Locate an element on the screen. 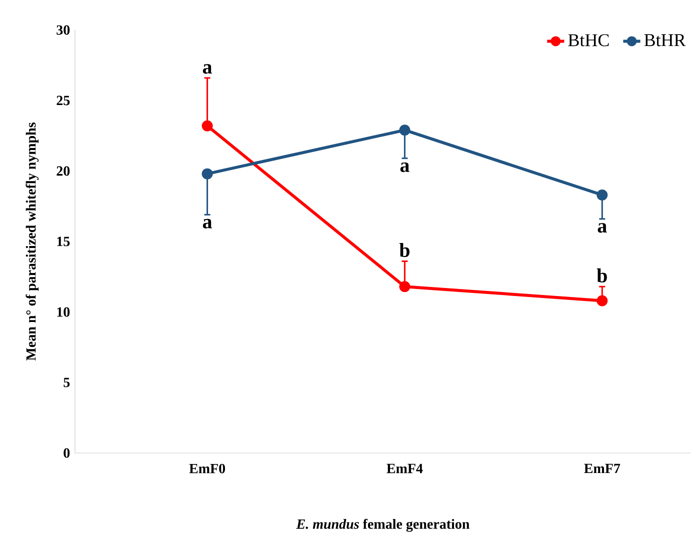 The image size is (691, 543). y-tick-label: 5 is located at coordinates (67, 383).